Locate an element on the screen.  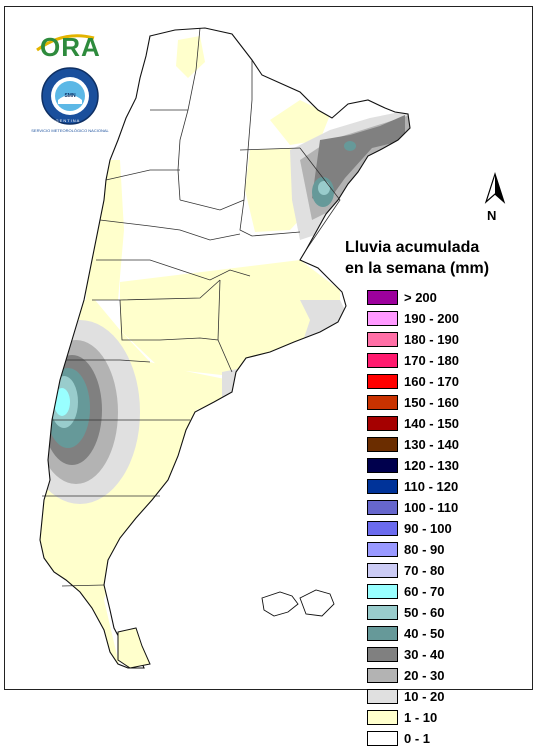
legend-label: 180 - 190 is located at coordinates (431, 339).